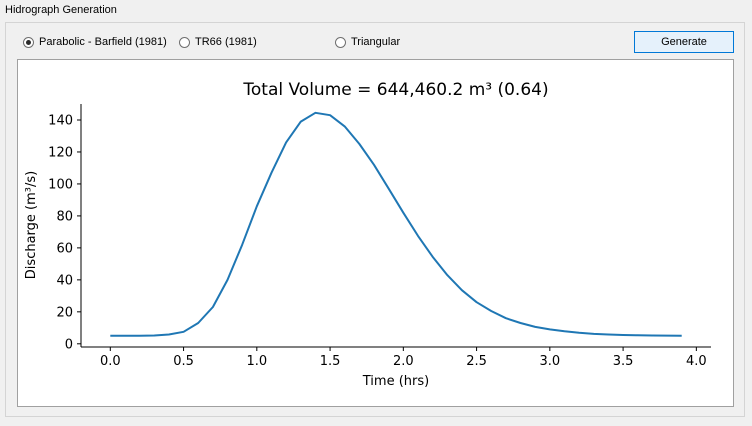 The width and height of the screenshot is (752, 426). I want to click on radio-tr66: TR66 (1981), so click(218, 42).